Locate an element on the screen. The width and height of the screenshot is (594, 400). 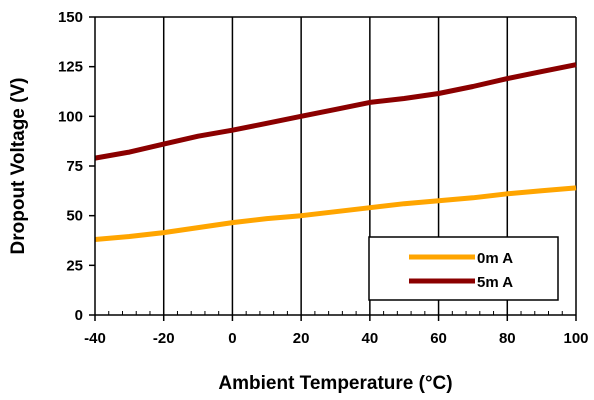
x-tick-label-3: 20 is located at coordinates (301, 338).